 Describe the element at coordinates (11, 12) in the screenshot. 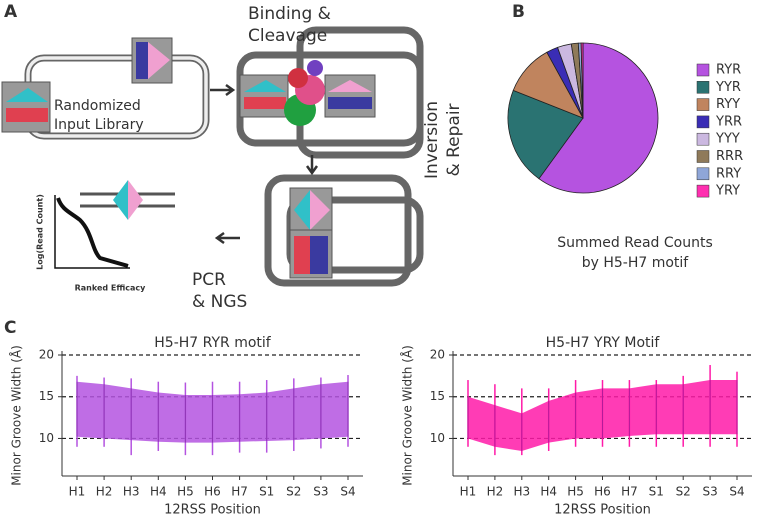

I see `label: A` at that location.